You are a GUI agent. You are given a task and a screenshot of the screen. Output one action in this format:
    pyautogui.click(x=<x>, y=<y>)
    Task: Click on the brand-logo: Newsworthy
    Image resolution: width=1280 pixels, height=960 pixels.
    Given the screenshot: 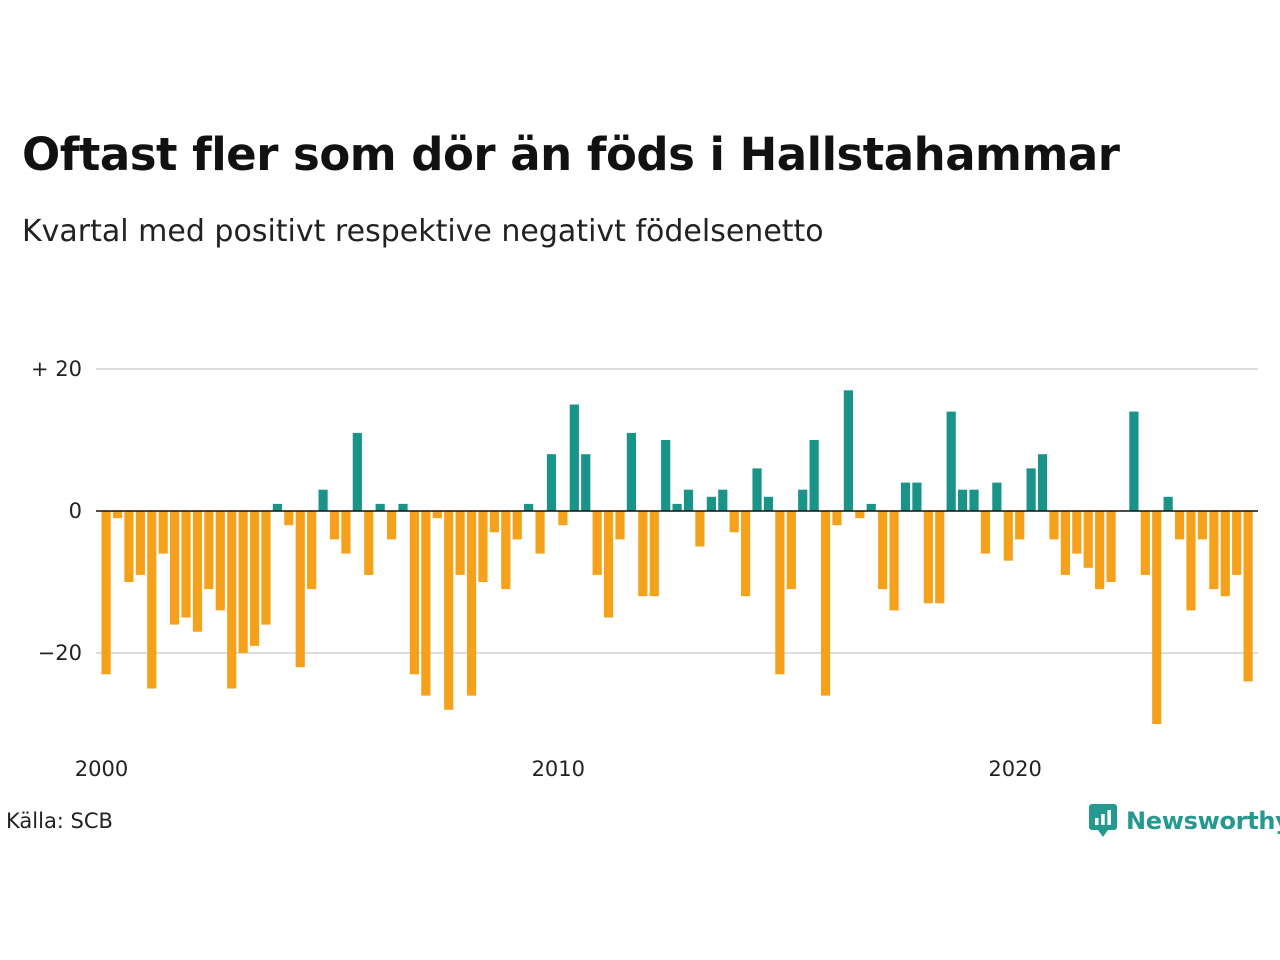 What is the action you would take?
    pyautogui.click(x=1184, y=821)
    